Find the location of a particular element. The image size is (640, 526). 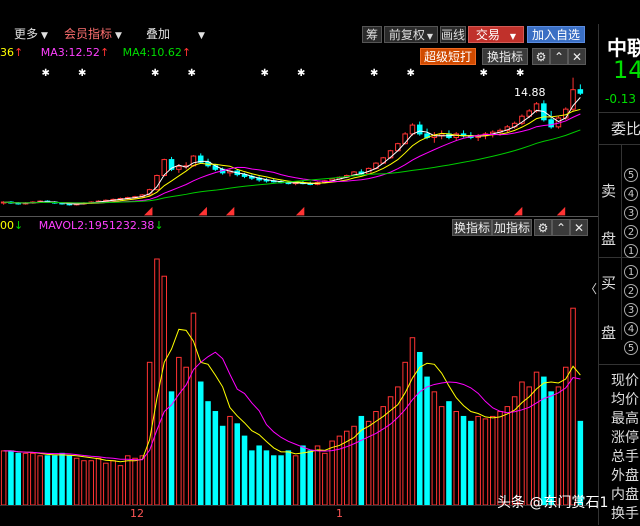

flag-marker-0: ◢ is located at coordinates (148, 210).